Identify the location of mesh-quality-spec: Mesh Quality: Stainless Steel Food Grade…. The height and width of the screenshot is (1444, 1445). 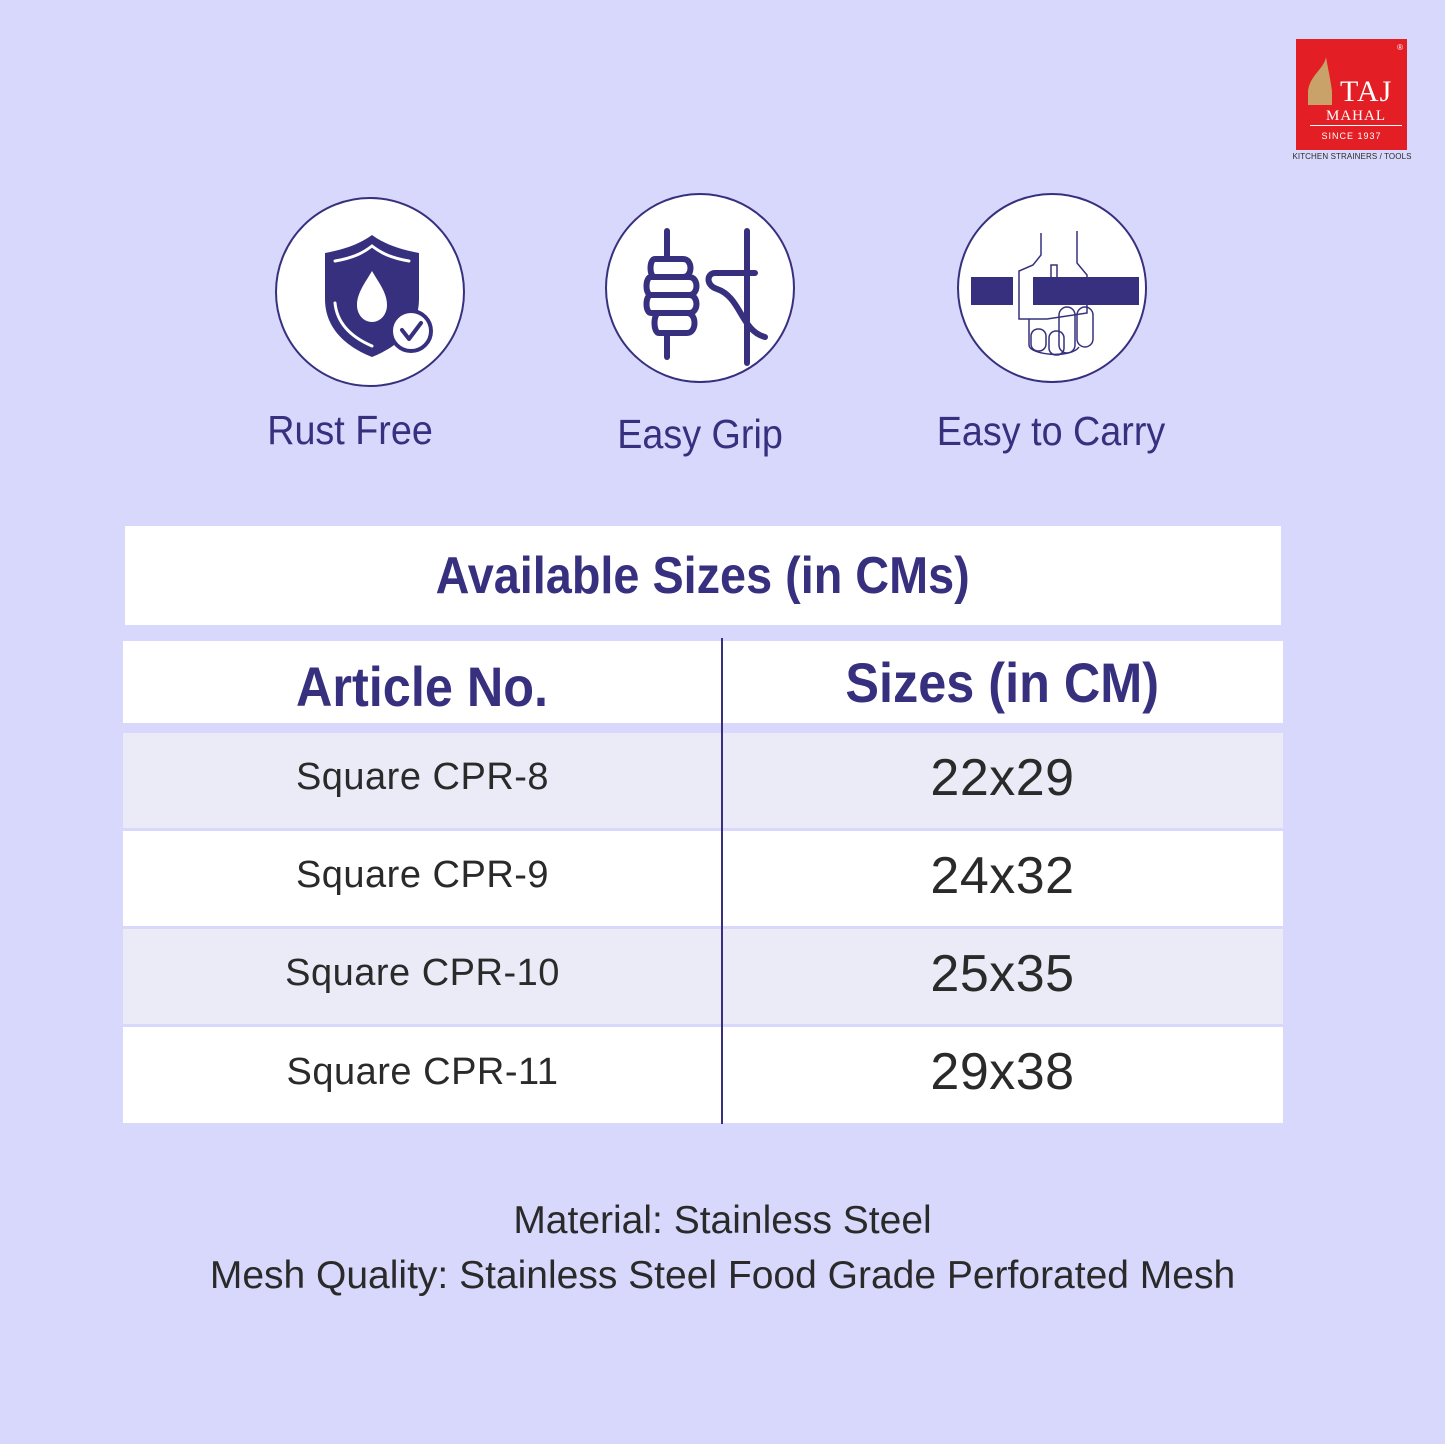
(722, 1275).